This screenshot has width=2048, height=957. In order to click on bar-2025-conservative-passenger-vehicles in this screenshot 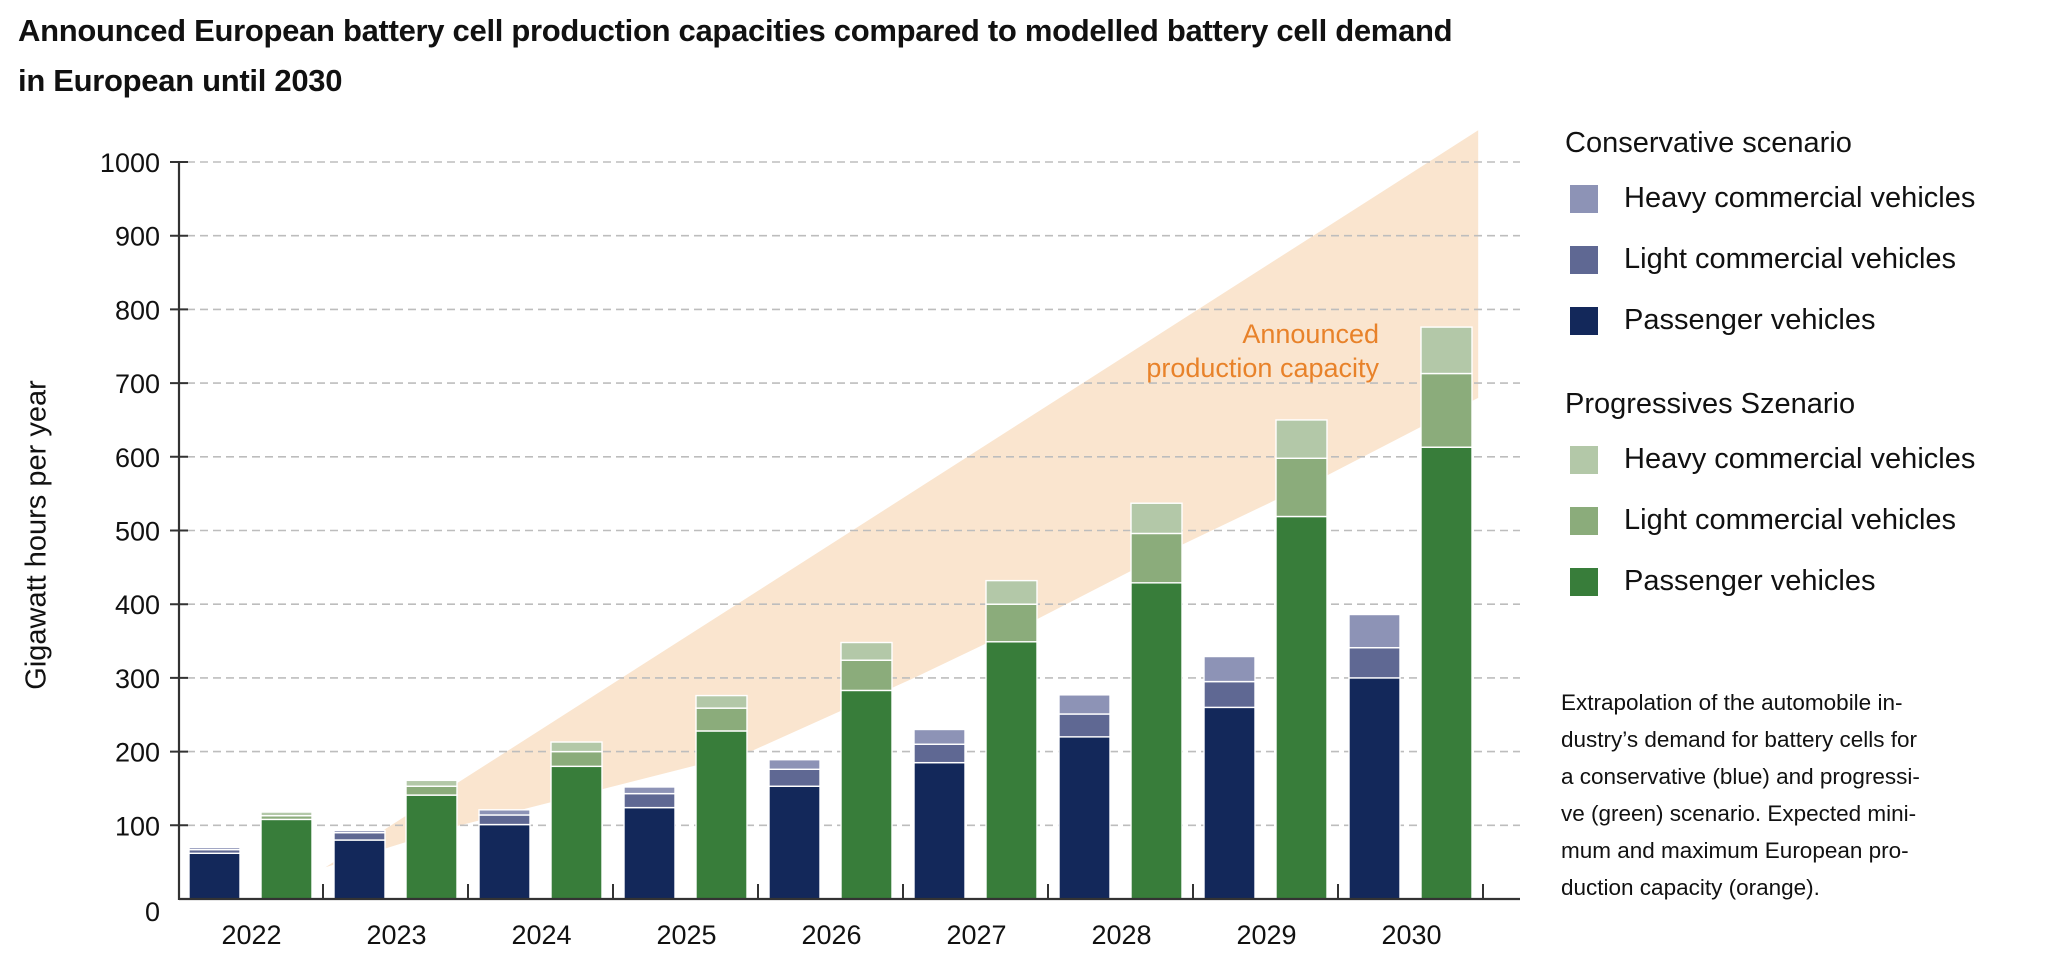, I will do `click(649, 853)`.